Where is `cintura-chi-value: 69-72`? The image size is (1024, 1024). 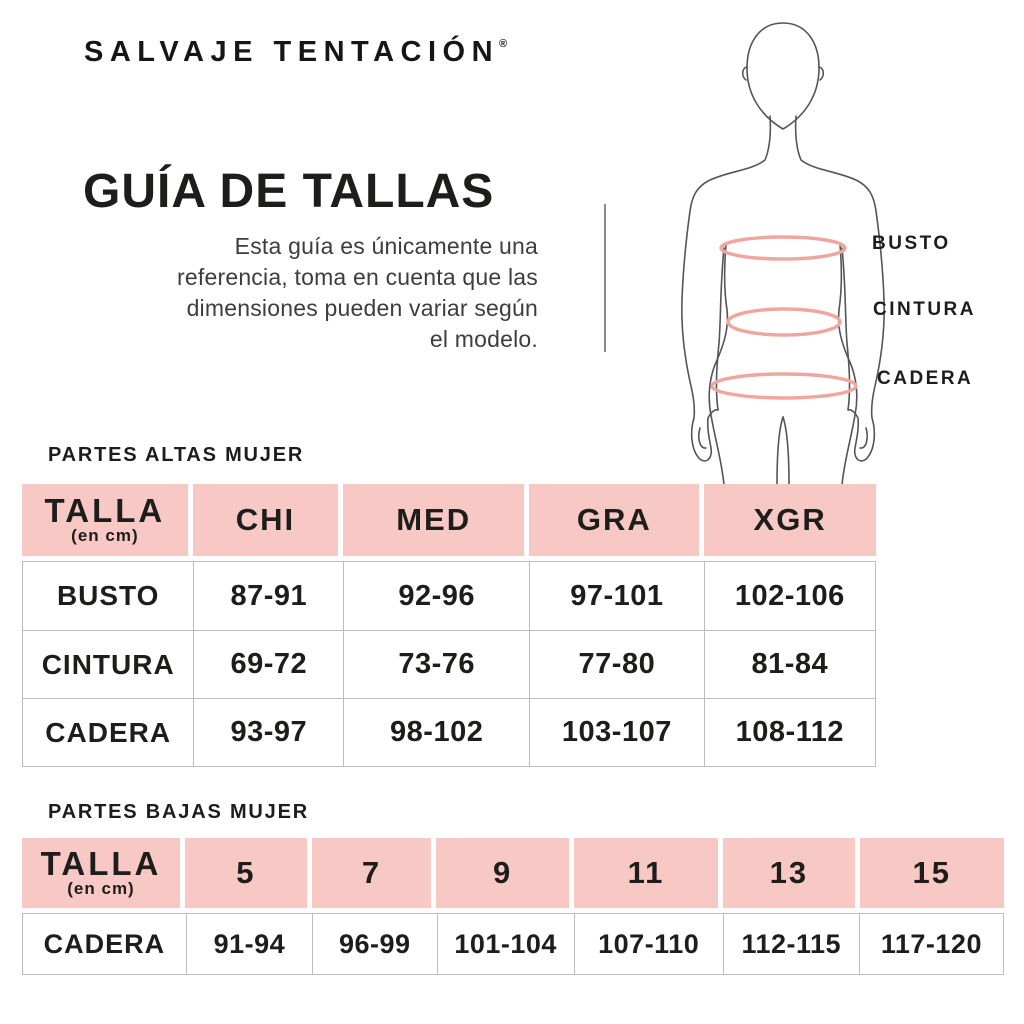 cintura-chi-value: 69-72 is located at coordinates (268, 664).